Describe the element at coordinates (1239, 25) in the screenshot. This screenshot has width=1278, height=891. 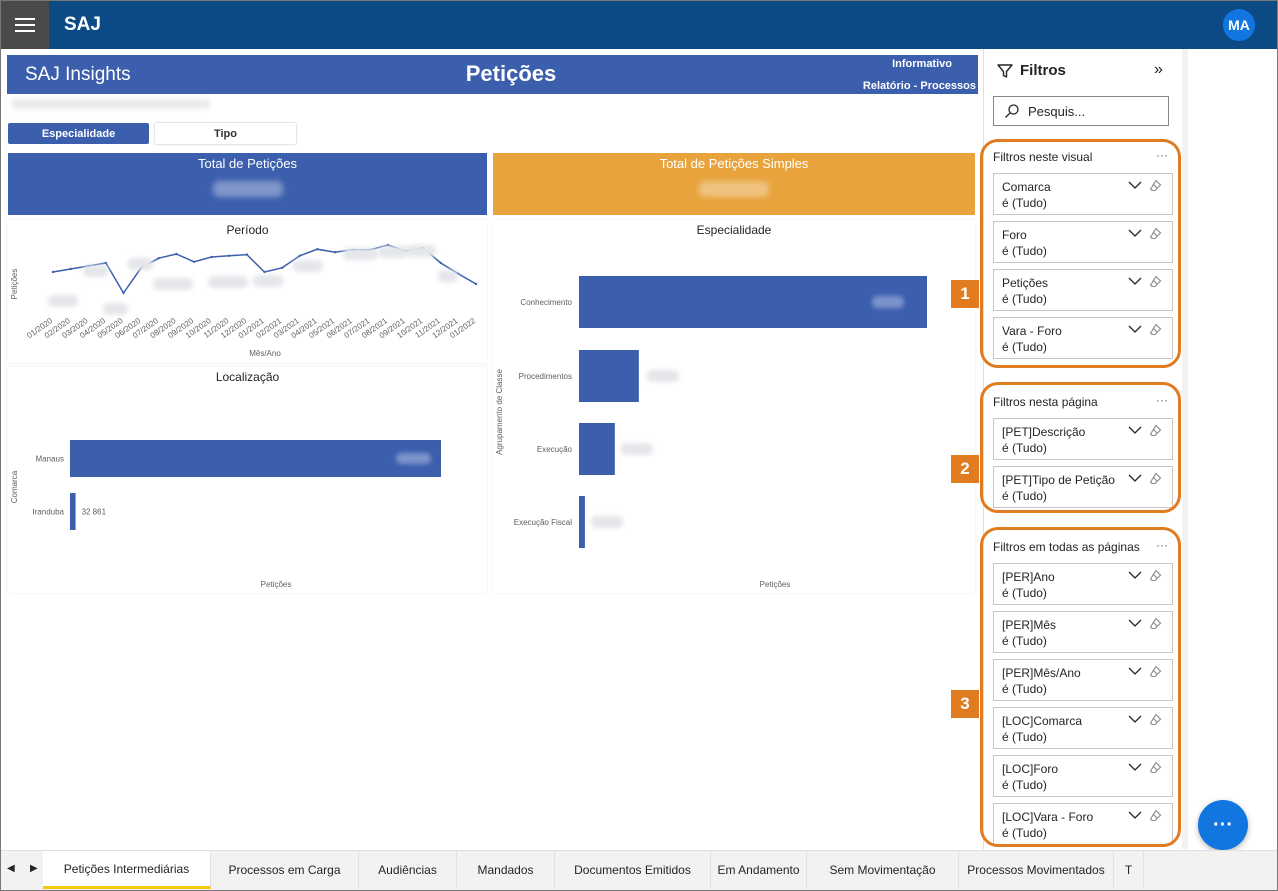
I see `user-avatar: MA` at that location.